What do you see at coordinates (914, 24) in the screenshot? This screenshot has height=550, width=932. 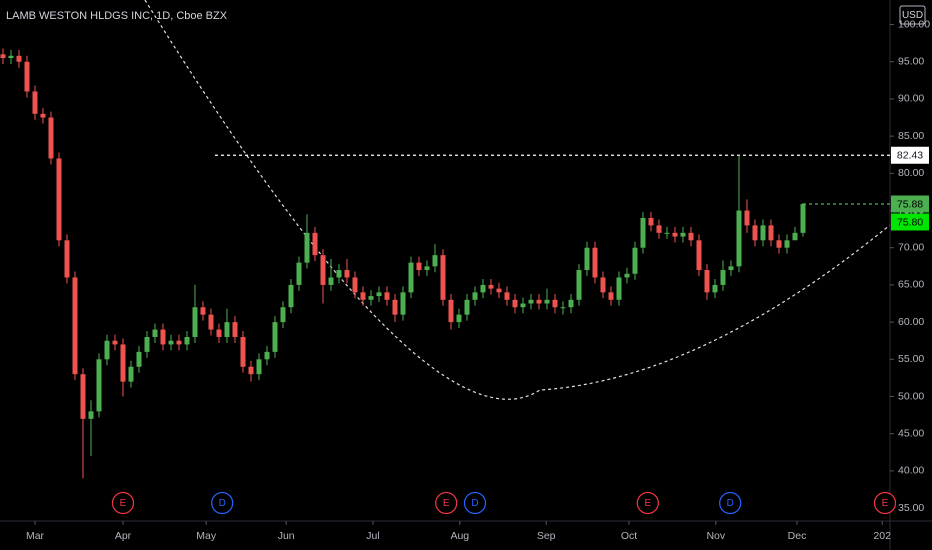 I see `y-tick-label: 100.00` at bounding box center [914, 24].